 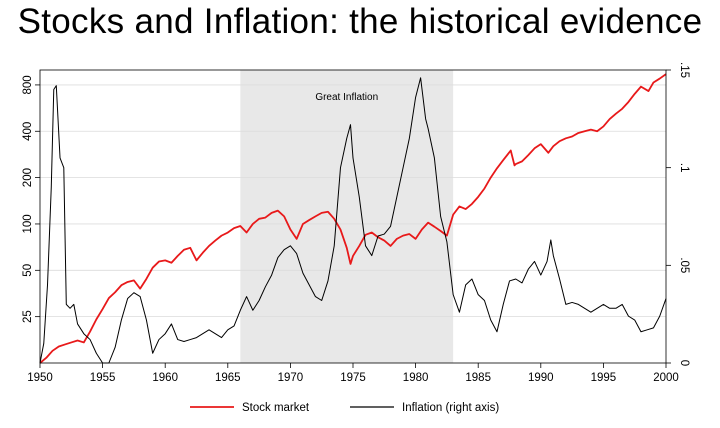 I want to click on x-tick-label: 1990, so click(x=541, y=378).